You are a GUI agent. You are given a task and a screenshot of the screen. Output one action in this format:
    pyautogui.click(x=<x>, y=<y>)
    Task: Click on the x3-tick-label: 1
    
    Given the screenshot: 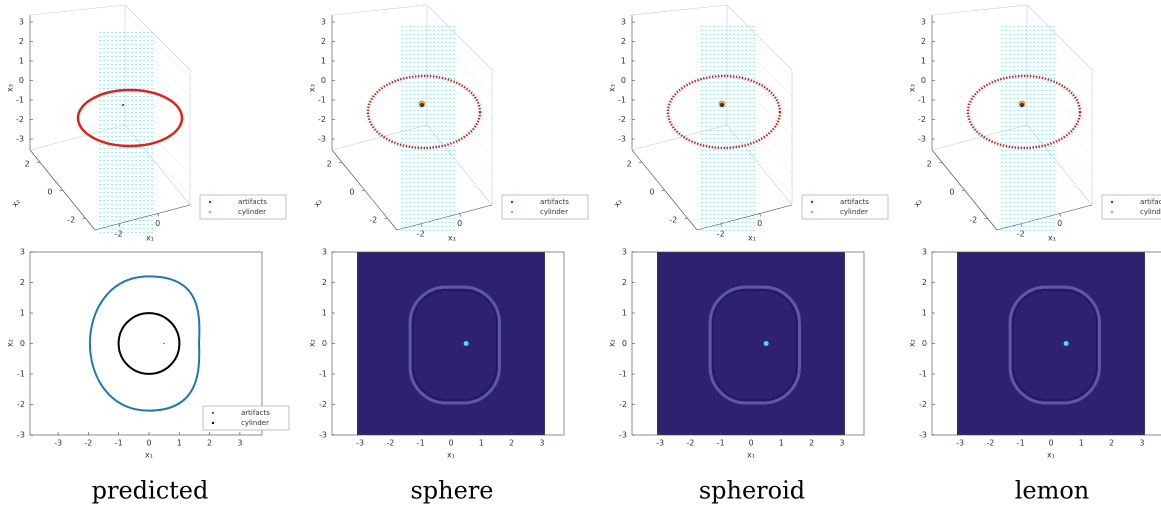 What is the action you would take?
    pyautogui.click(x=21, y=61)
    